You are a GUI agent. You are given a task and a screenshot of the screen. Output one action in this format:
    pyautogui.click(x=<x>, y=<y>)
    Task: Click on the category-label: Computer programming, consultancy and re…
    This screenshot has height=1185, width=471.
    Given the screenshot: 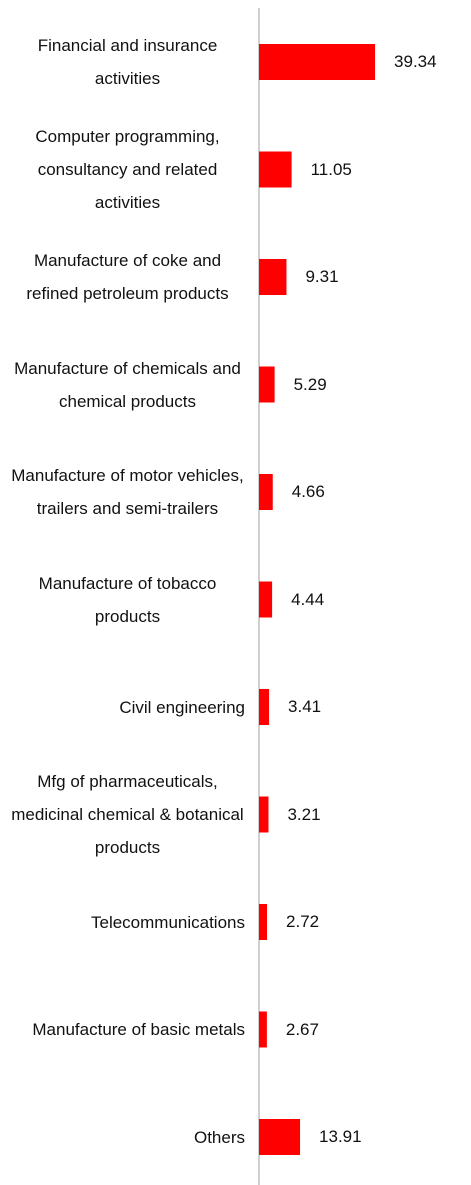 What is the action you would take?
    pyautogui.click(x=127, y=169)
    